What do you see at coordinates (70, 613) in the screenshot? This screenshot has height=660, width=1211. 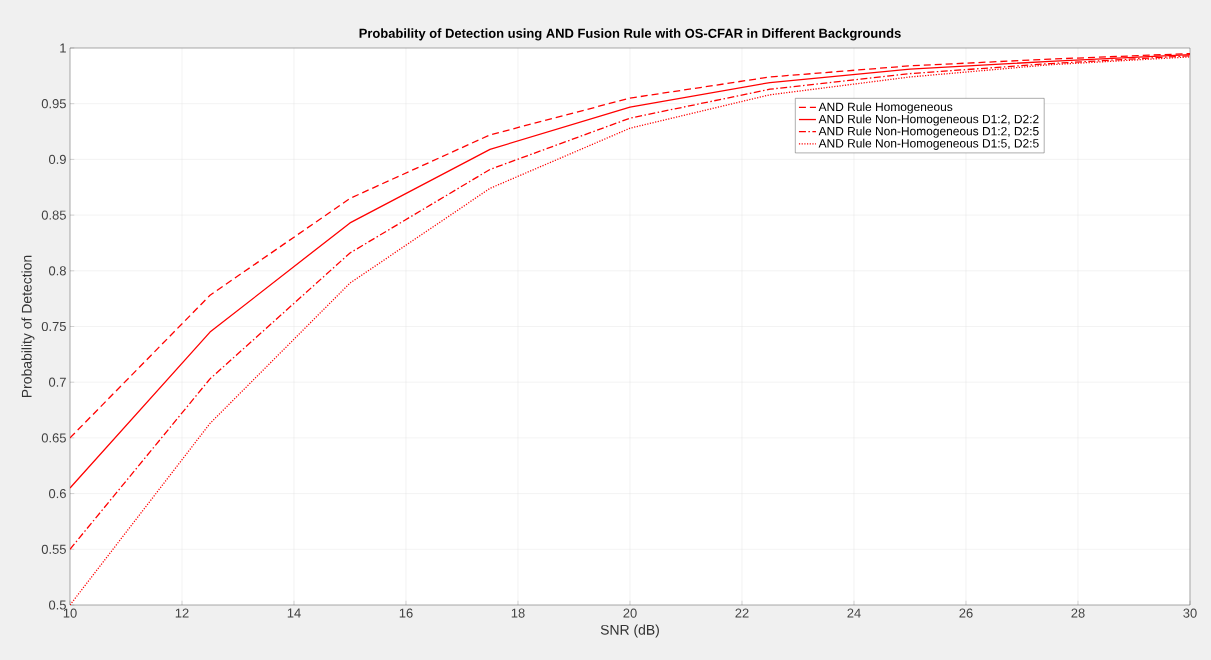 I see `x-tick-label: 10` at bounding box center [70, 613].